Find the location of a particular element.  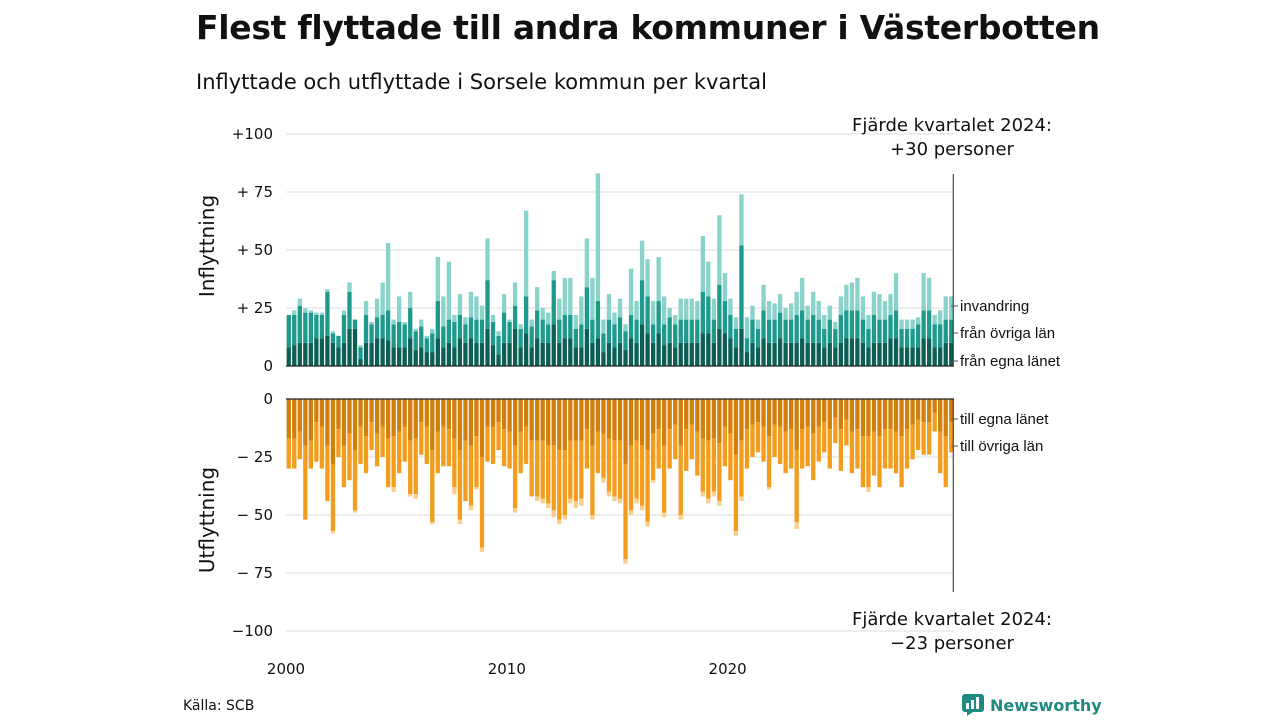

series-label: till övriga län is located at coordinates (1001, 446).